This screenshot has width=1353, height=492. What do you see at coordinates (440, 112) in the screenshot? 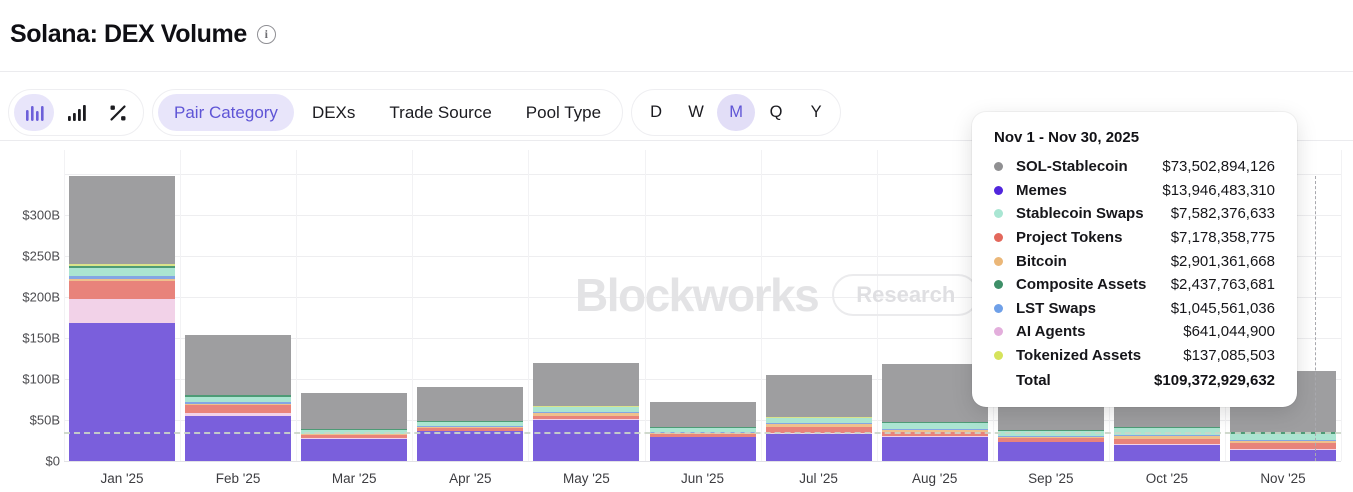
I see `tab-trade-source: Trade Source` at bounding box center [440, 112].